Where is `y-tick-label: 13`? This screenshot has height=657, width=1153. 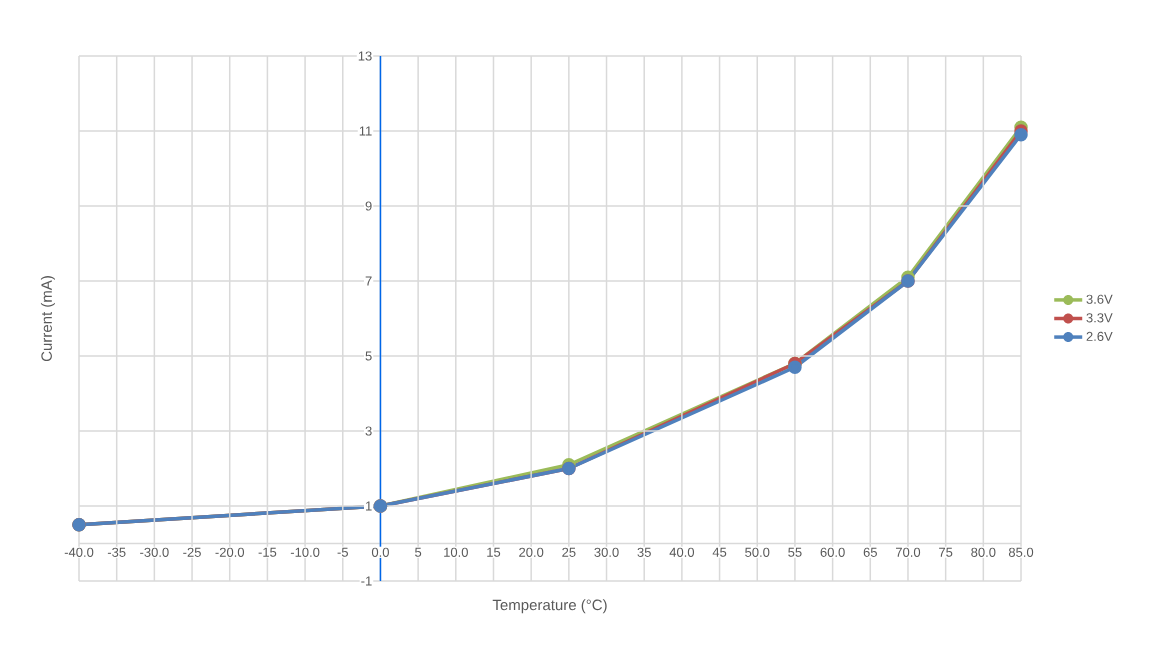 y-tick-label: 13 is located at coordinates (365, 56).